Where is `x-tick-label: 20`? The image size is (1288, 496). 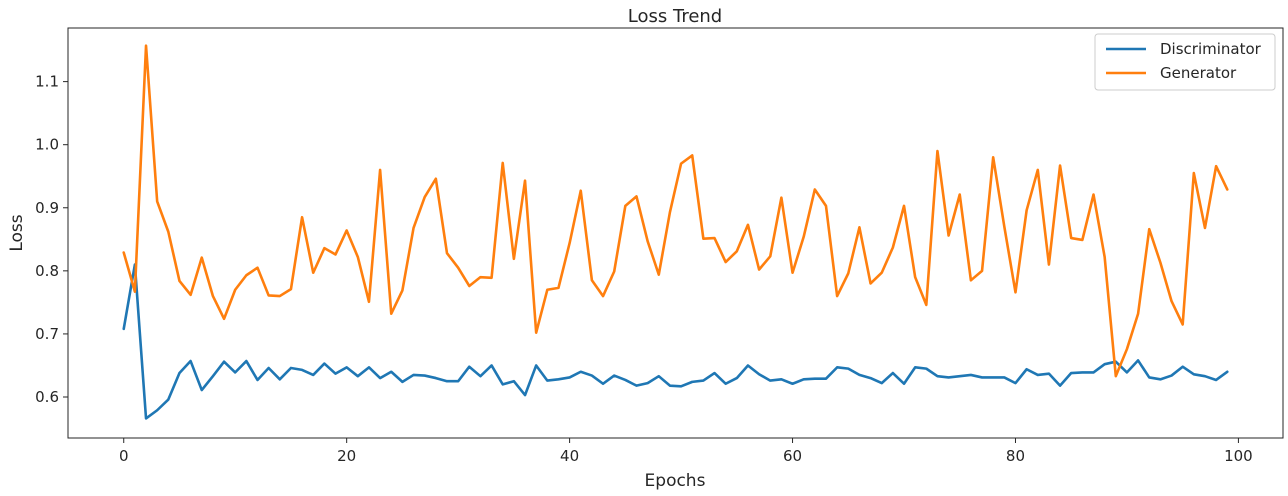
x-tick-label: 20 is located at coordinates (346, 456).